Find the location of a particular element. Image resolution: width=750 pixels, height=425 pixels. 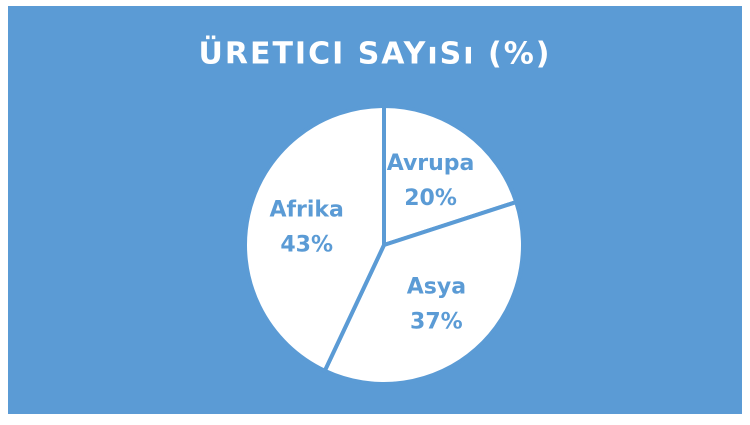

slice-category-label: Afrika is located at coordinates (306, 210).